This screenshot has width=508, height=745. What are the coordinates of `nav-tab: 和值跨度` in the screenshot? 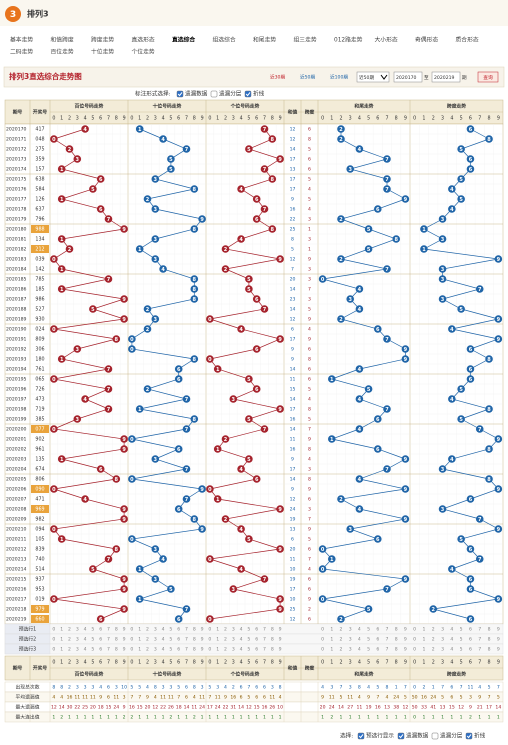 It's located at (62, 40).